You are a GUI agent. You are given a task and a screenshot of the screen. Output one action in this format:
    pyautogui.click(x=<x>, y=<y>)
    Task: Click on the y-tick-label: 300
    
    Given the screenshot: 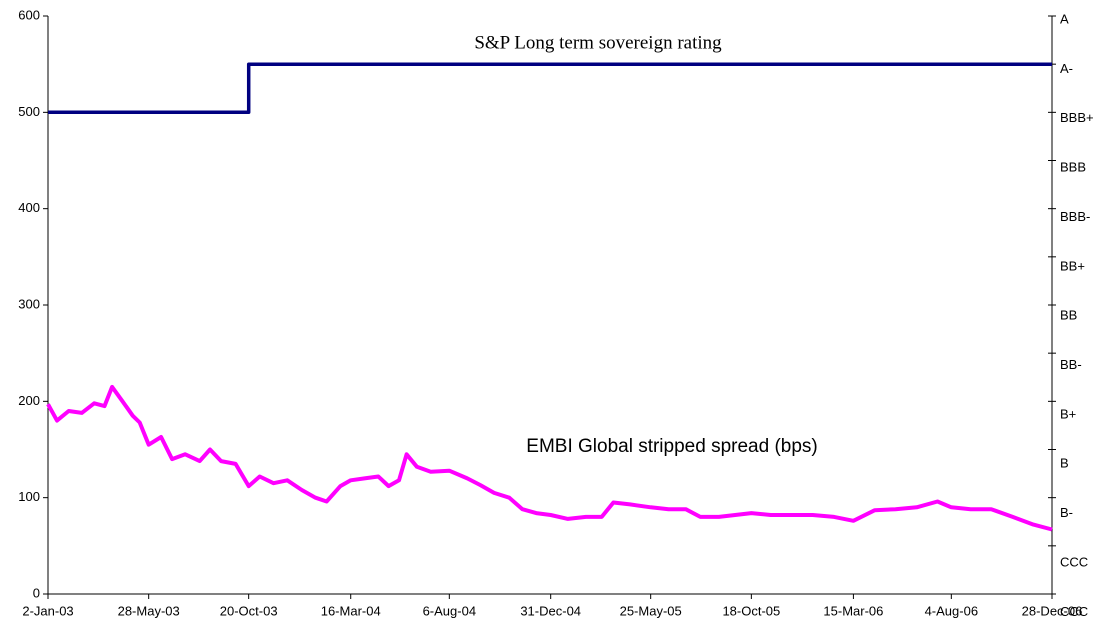 What is the action you would take?
    pyautogui.click(x=29, y=303)
    